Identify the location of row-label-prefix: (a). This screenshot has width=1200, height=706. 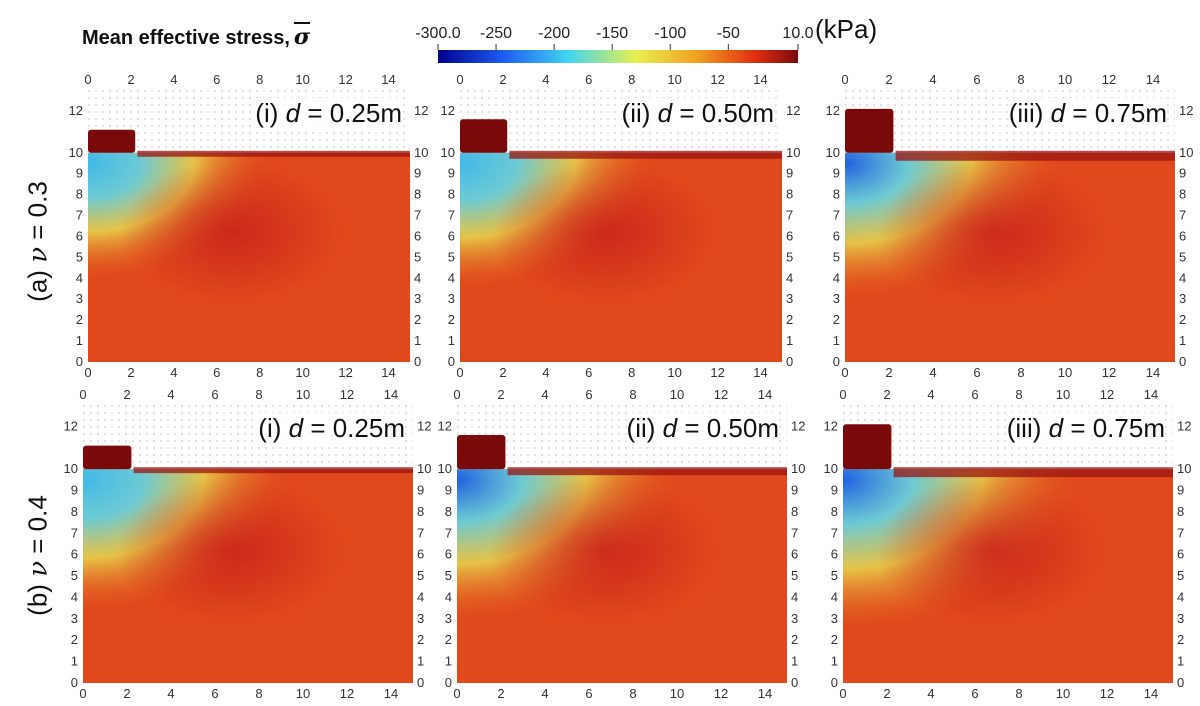
(37, 286).